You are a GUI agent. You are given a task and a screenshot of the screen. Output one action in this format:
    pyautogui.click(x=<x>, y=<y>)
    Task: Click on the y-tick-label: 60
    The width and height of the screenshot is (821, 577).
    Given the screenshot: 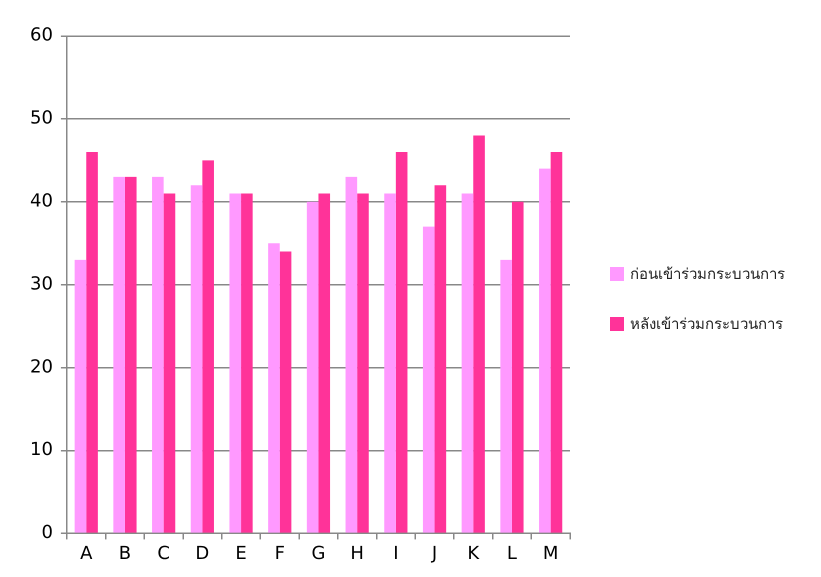 What is the action you would take?
    pyautogui.click(x=41, y=35)
    